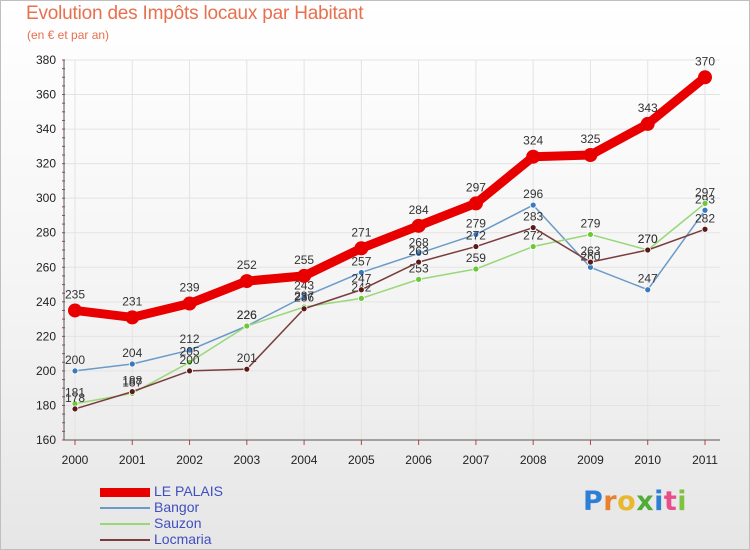 The width and height of the screenshot is (750, 550). I want to click on legend-item-le-palais: LE PALAIS, so click(200, 491).